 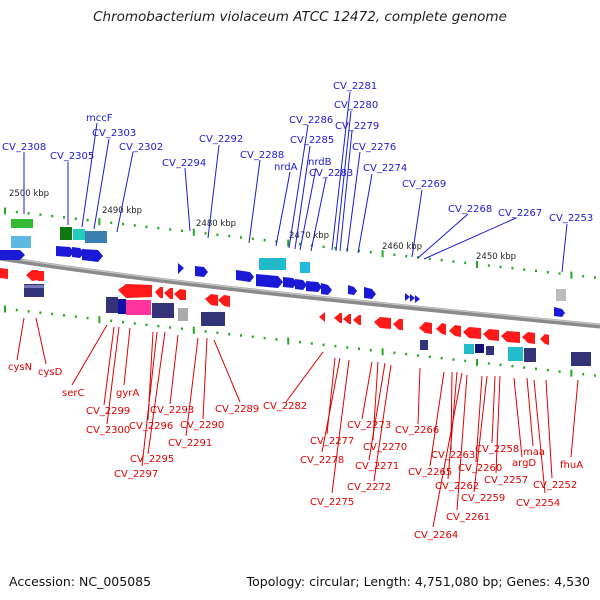 What do you see at coordinates (385, 168) in the screenshot?
I see `gene-label-CV_2274: CV_2274` at bounding box center [385, 168].